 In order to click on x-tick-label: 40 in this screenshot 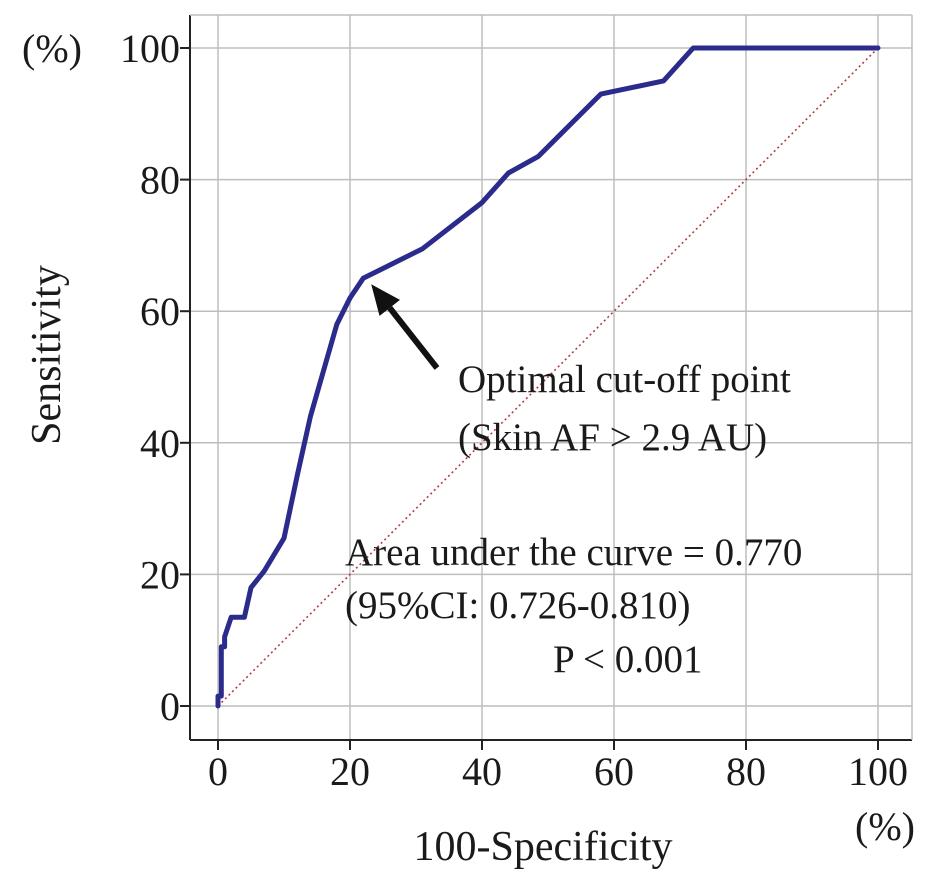, I will do `click(482, 771)`.